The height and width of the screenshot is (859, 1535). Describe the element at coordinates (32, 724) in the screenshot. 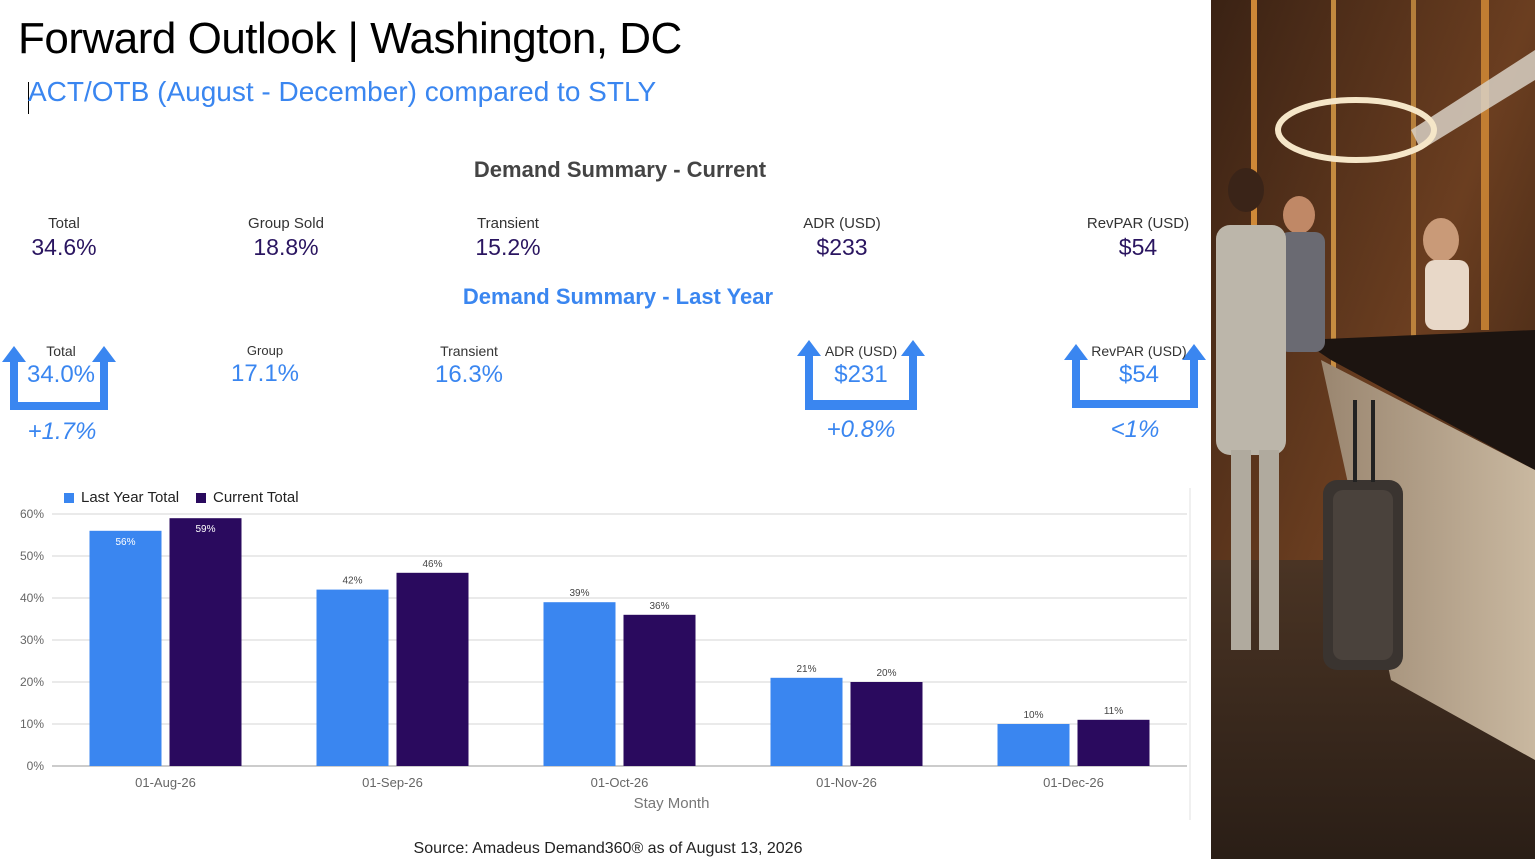

I see `y-tick-label: 10%` at that location.